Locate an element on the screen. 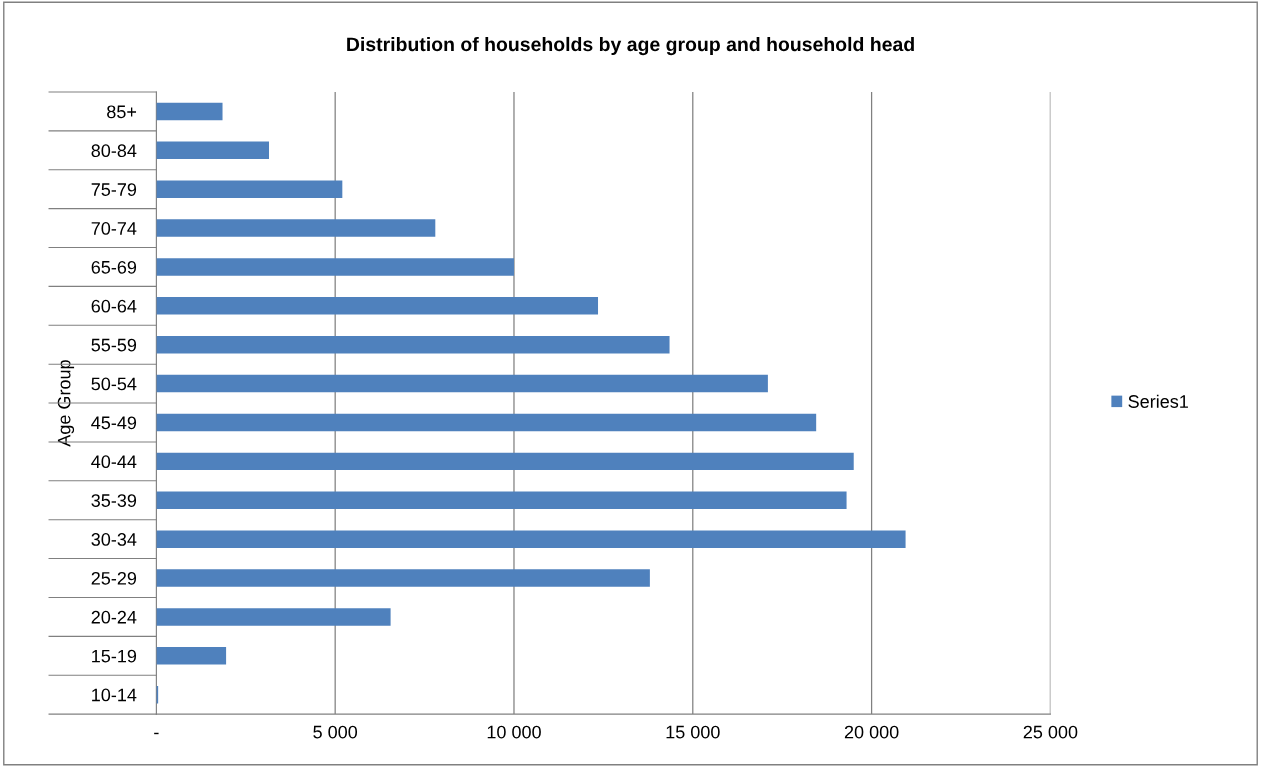 This screenshot has width=1261, height=767. chart-title: Distribution of households by age group and household head is located at coordinates (630, 46).